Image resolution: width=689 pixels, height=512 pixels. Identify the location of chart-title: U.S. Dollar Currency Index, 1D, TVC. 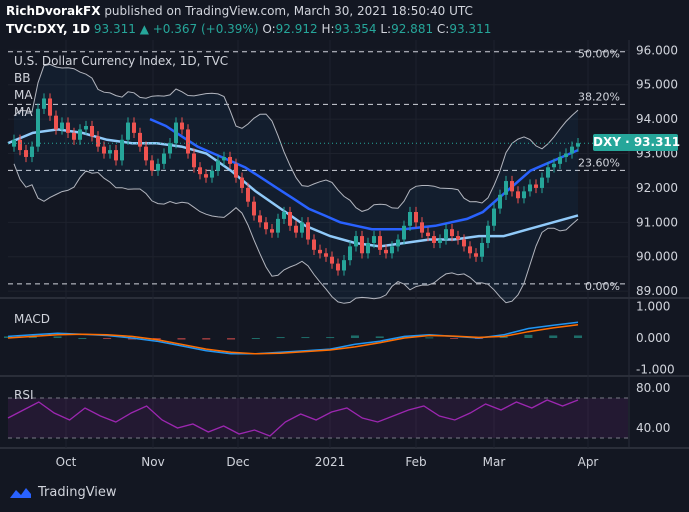
(121, 61).